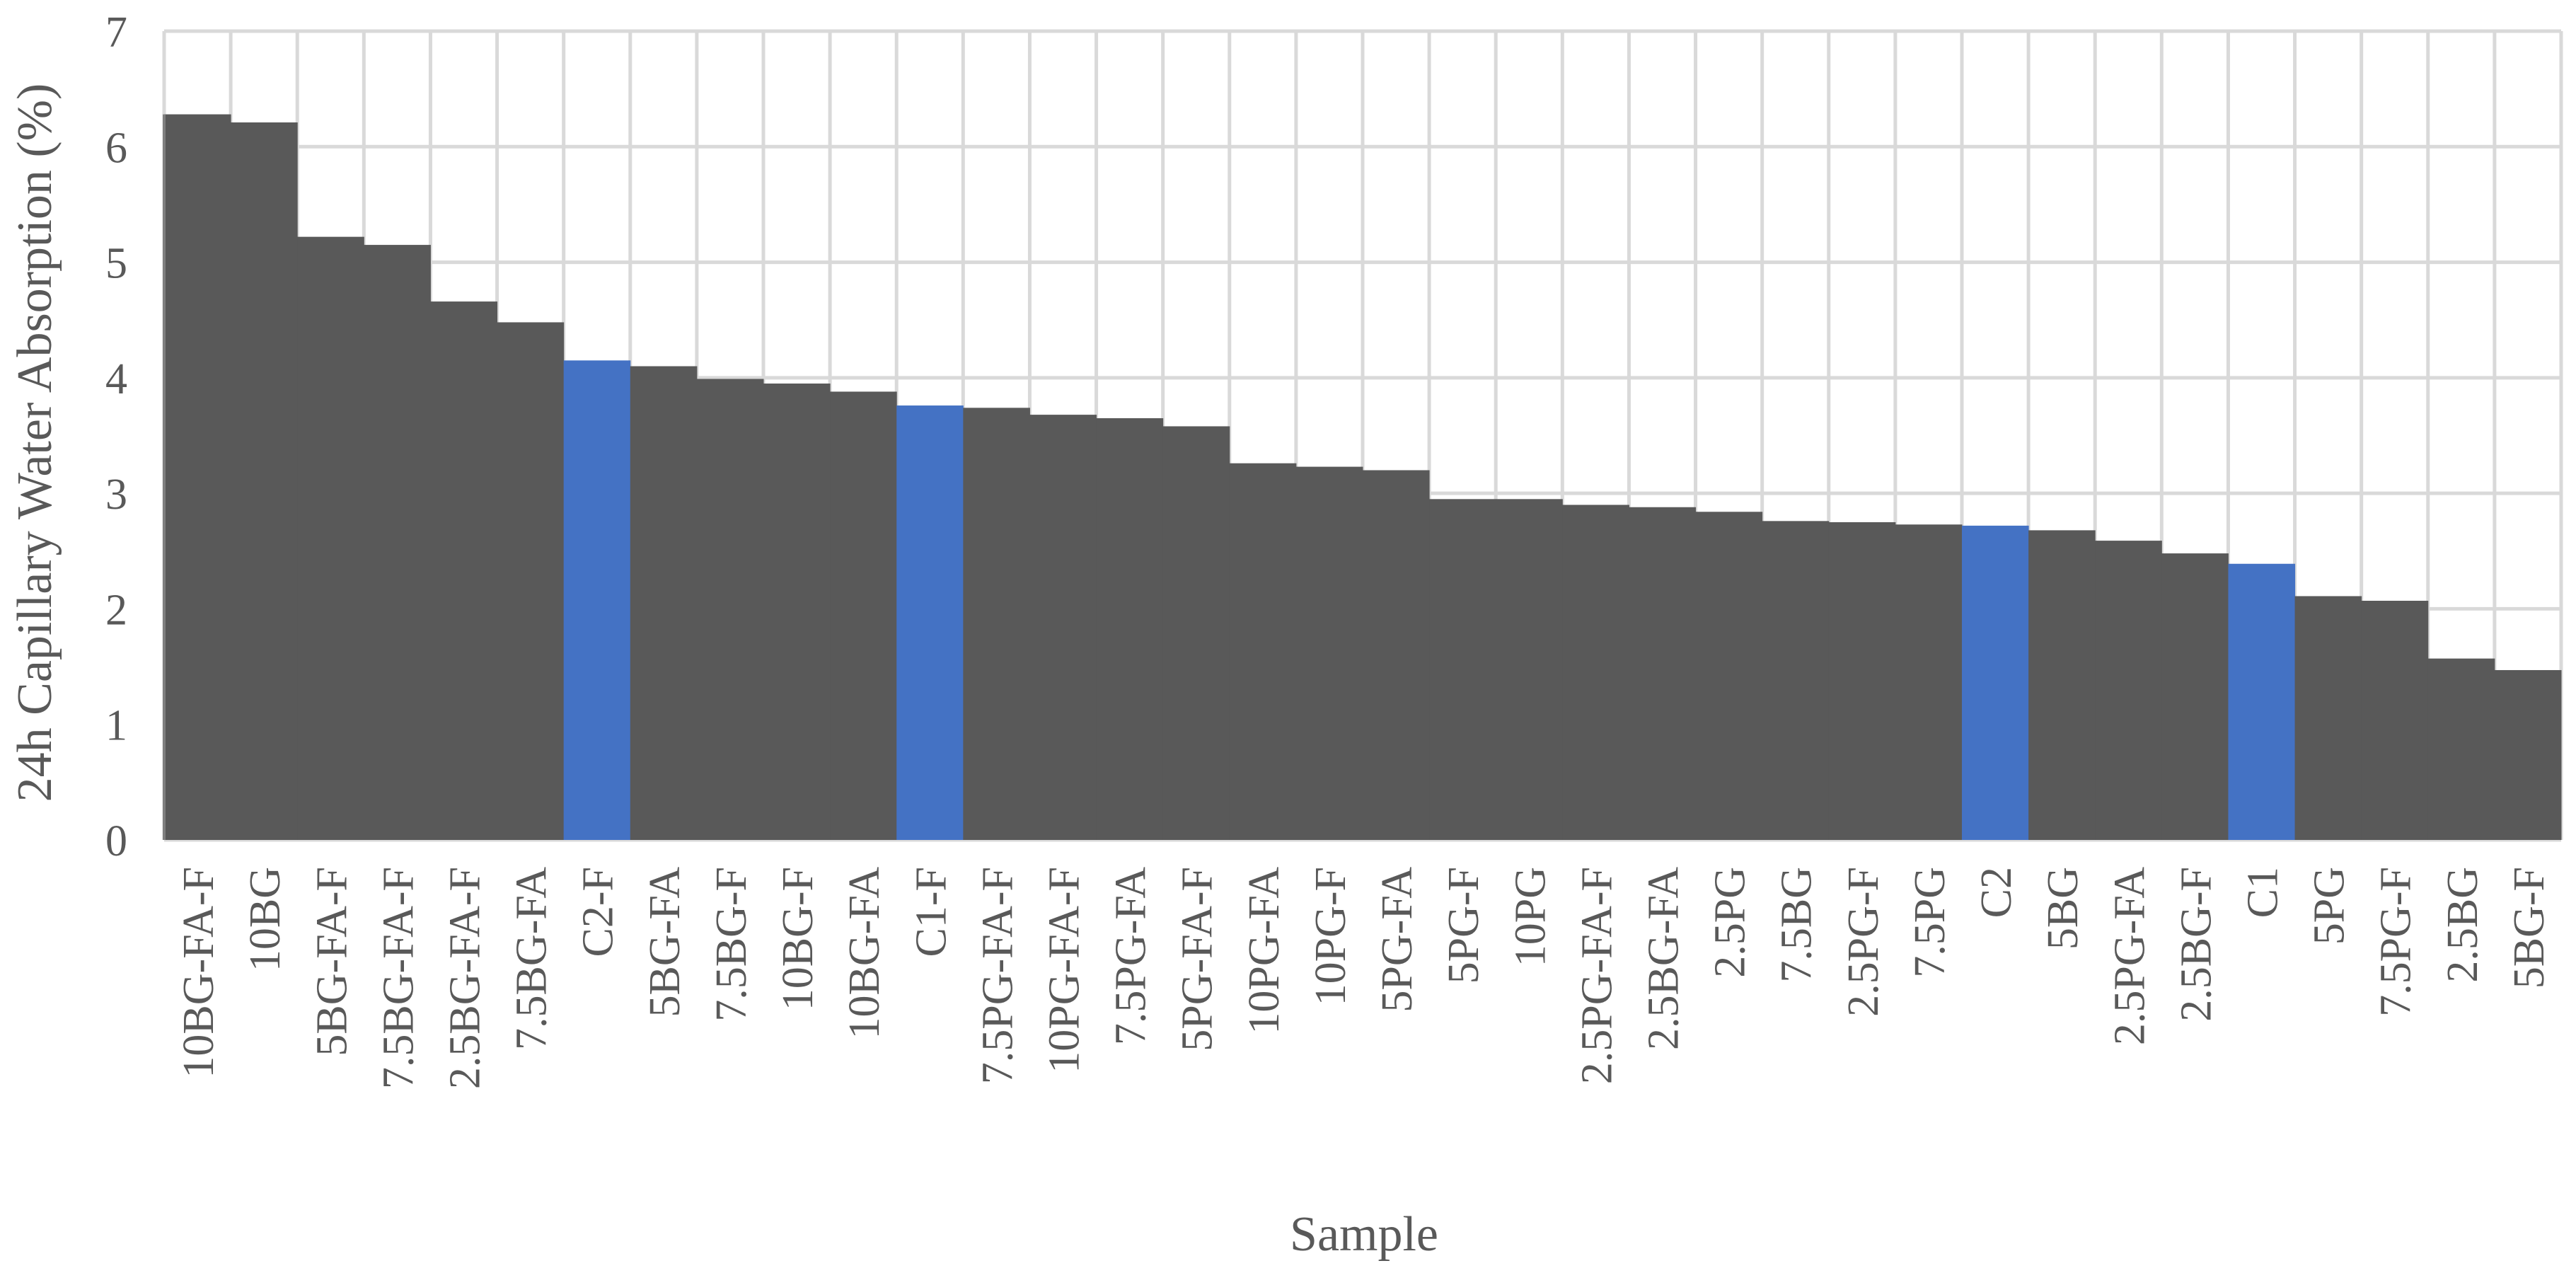  What do you see at coordinates (197, 477) in the screenshot?
I see `bar-10bg-fa-f` at bounding box center [197, 477].